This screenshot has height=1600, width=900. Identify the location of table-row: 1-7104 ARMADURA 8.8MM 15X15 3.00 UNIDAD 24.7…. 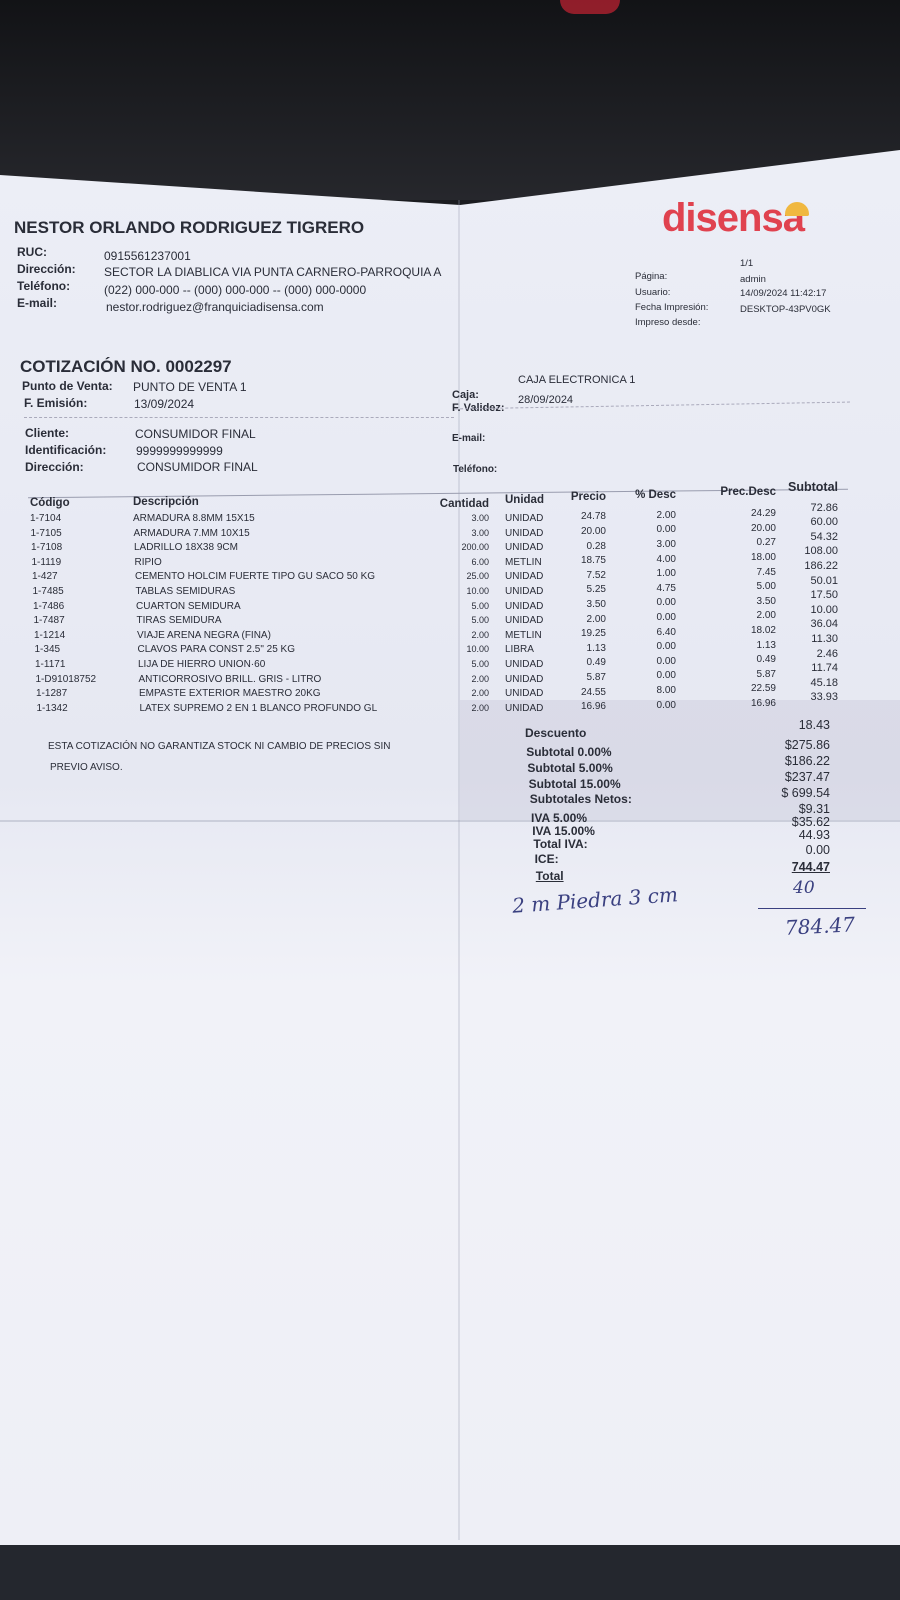
(450, 514).